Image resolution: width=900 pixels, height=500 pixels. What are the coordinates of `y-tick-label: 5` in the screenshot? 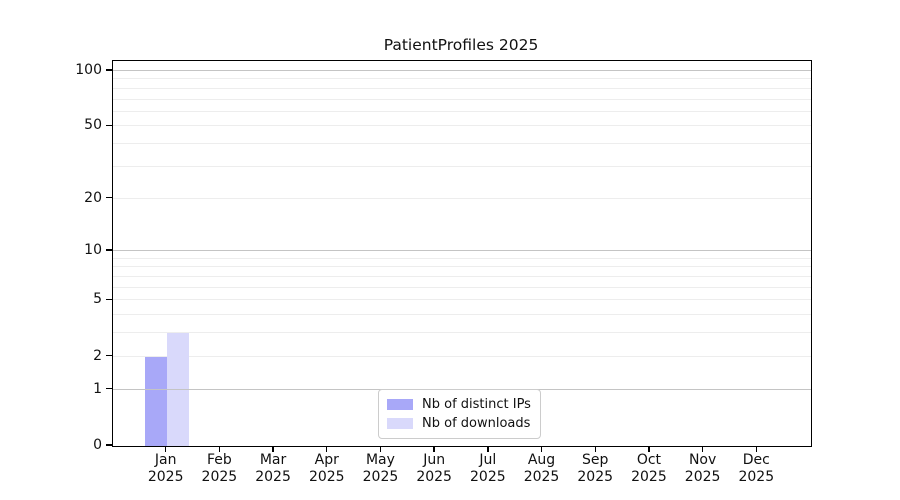 It's located at (97, 299).